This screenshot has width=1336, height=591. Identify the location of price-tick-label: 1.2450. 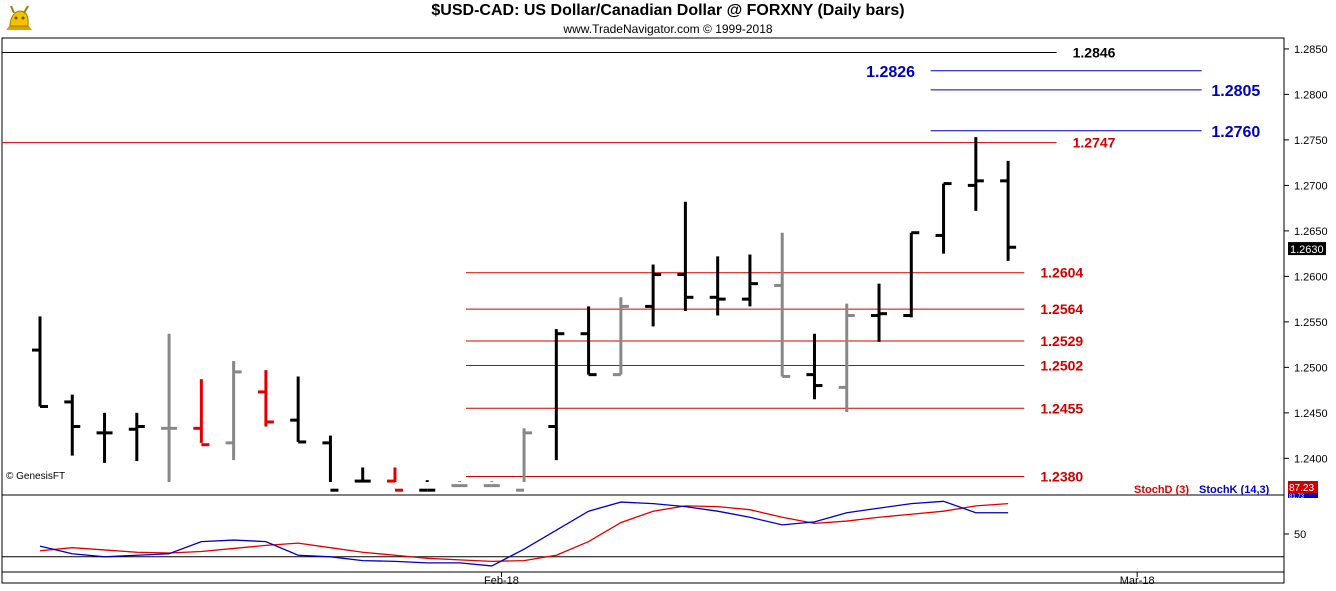
(1311, 414).